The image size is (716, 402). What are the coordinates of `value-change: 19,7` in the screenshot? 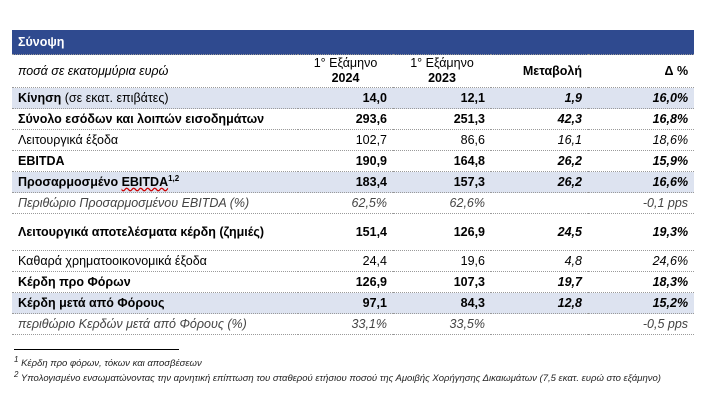 It's located at (539, 282).